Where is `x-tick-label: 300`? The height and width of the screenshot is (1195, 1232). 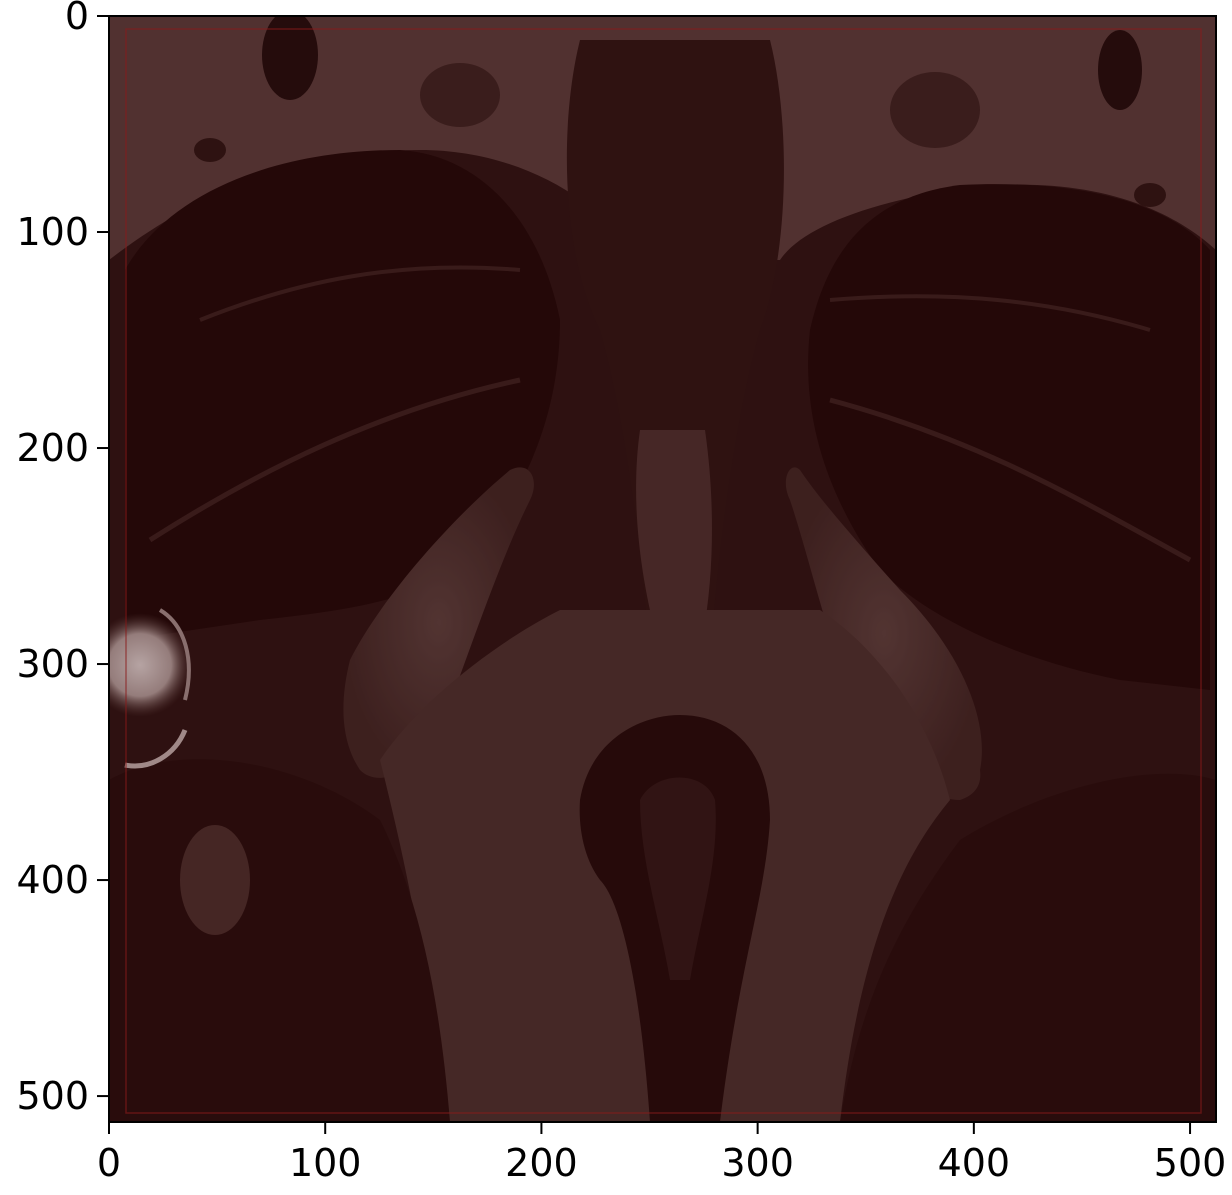 x-tick-label: 300 is located at coordinates (757, 1163).